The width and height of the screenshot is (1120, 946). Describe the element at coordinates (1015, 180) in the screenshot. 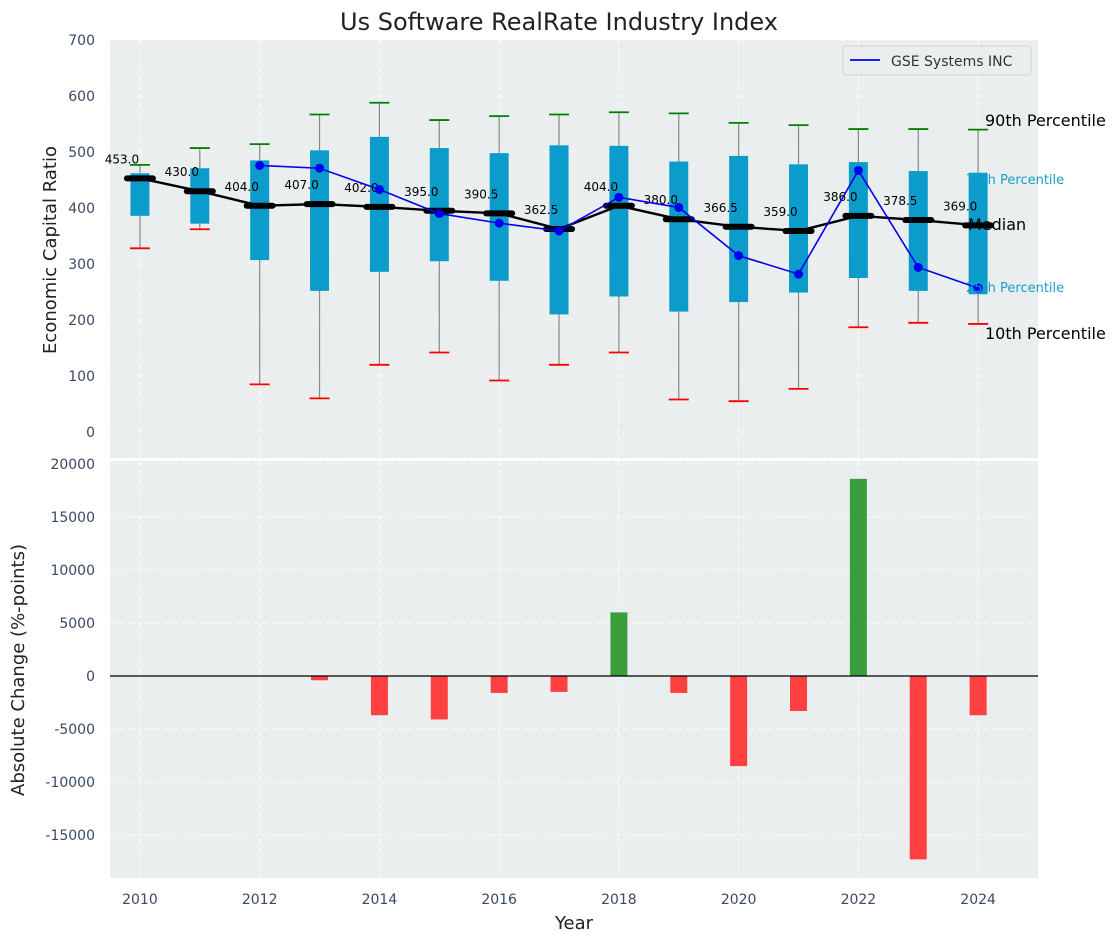

I see `q3-annotation: 75th Percentile` at that location.